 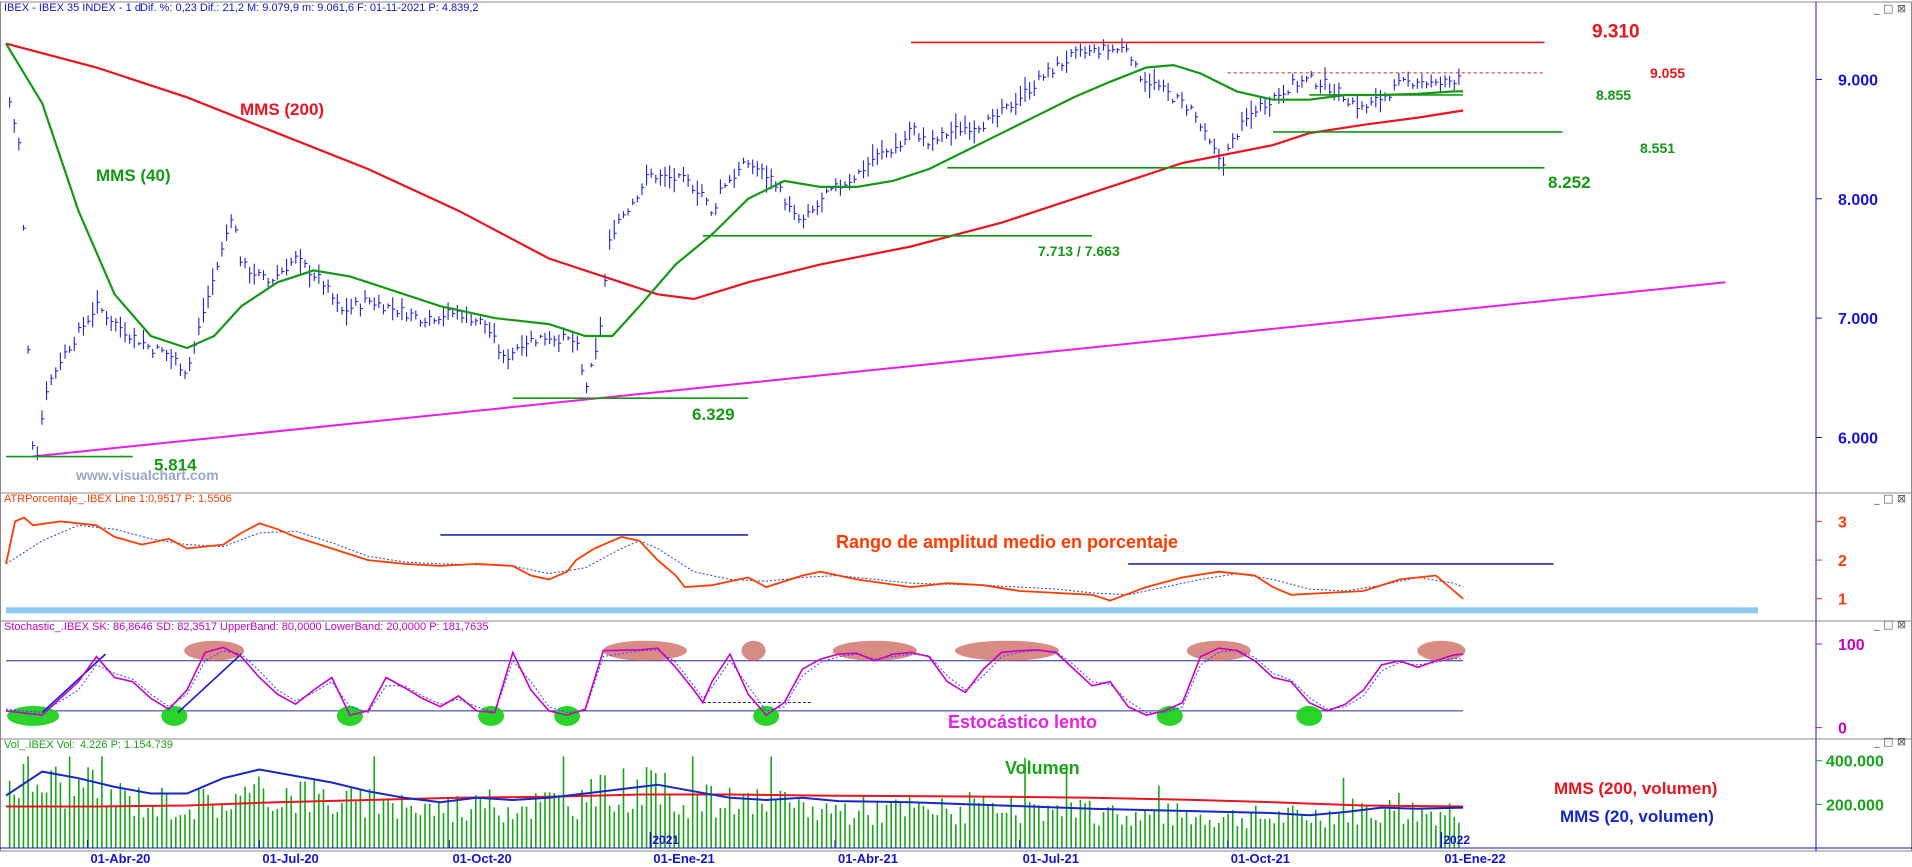 What do you see at coordinates (1079, 251) in the screenshot?
I see `label-7713-7663: 7.713 / 7.663` at bounding box center [1079, 251].